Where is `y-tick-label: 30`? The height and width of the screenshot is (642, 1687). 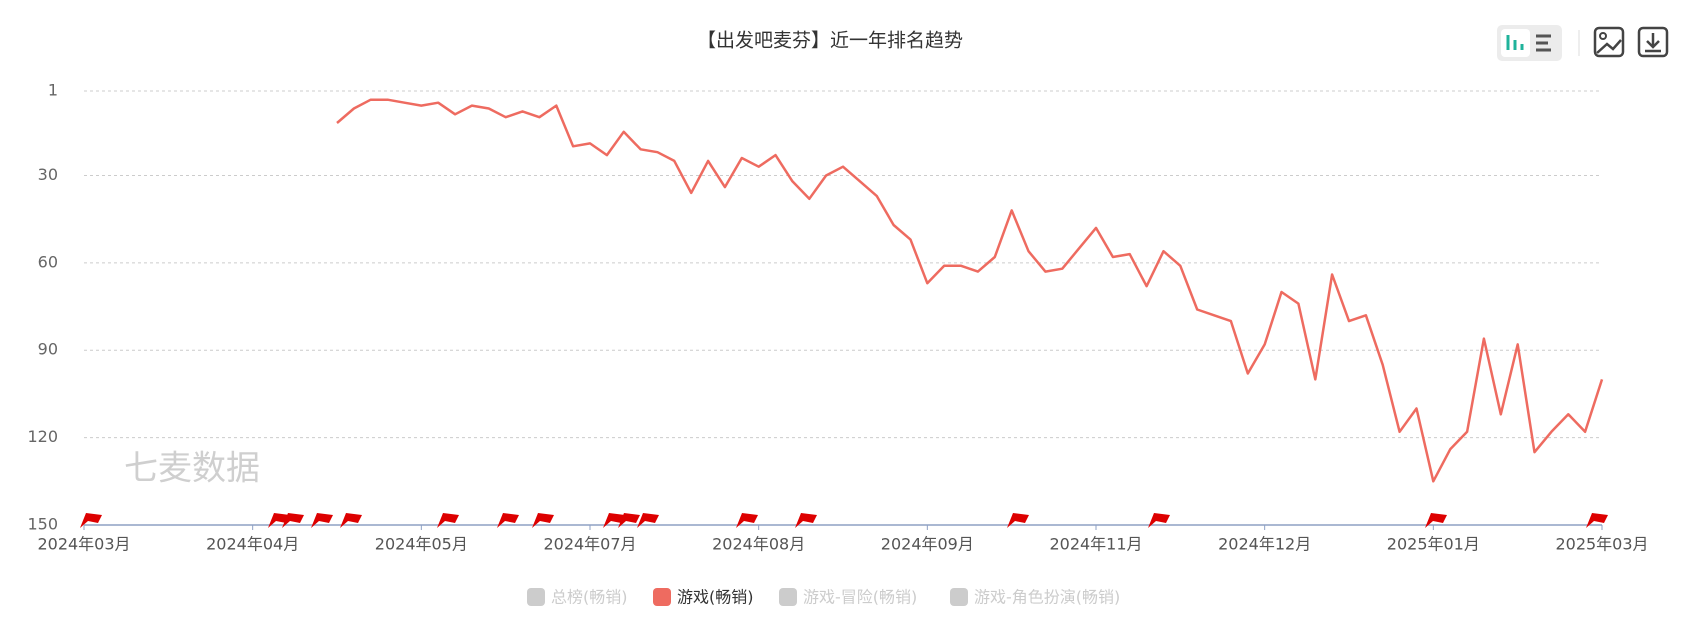 y-tick-label: 30 is located at coordinates (48, 174).